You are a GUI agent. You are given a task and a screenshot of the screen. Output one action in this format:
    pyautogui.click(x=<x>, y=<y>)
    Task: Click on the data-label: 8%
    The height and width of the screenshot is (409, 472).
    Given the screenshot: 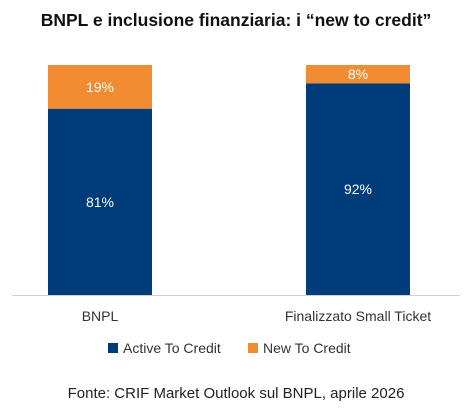 What is the action you would take?
    pyautogui.click(x=358, y=74)
    